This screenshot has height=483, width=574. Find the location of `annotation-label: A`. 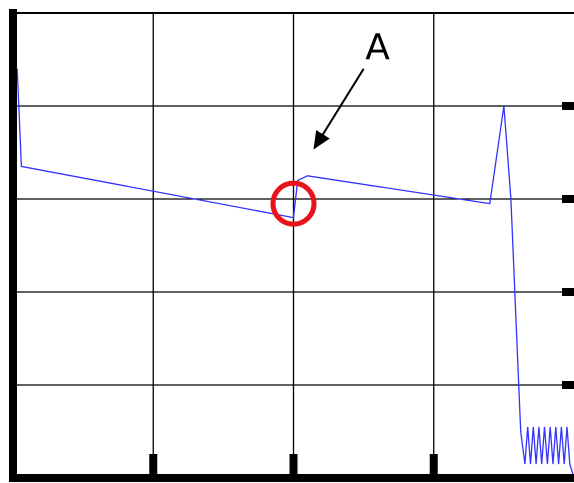

annotation-label: A is located at coordinates (377, 47).